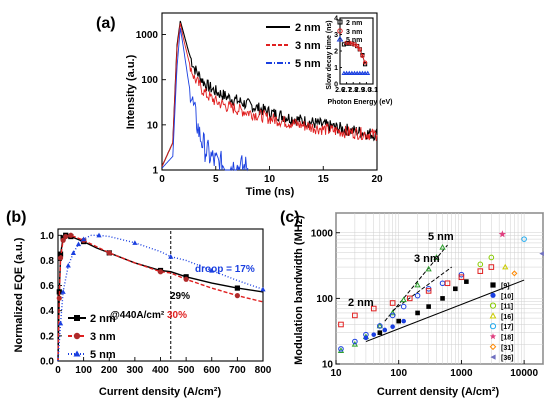 This screenshot has width=550, height=402. Describe the element at coordinates (361, 303) in the screenshot. I see `panel-c-line-label-2nm: 2 nm` at that location.